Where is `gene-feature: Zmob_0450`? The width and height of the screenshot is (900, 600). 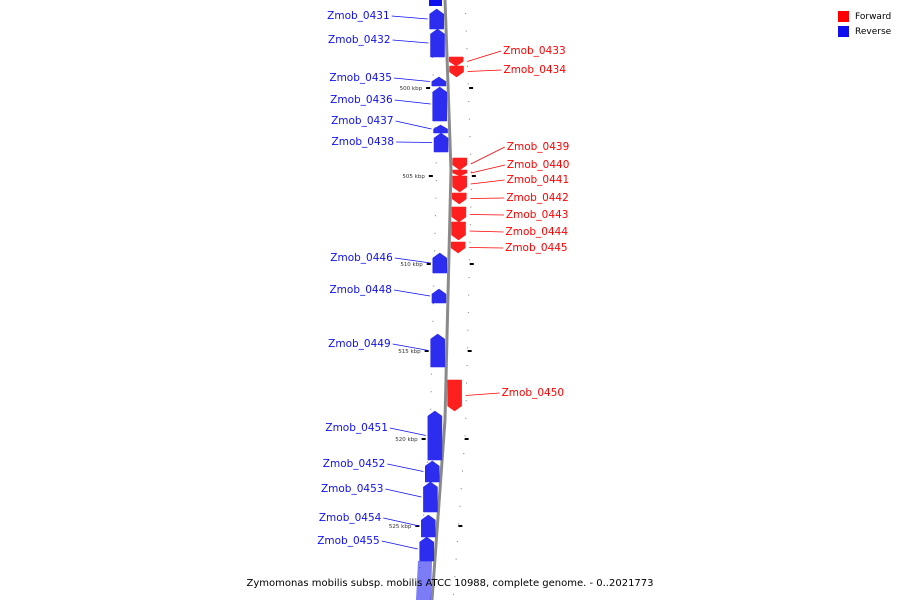
gene-feature: Zmob_0450 is located at coordinates (505, 395).